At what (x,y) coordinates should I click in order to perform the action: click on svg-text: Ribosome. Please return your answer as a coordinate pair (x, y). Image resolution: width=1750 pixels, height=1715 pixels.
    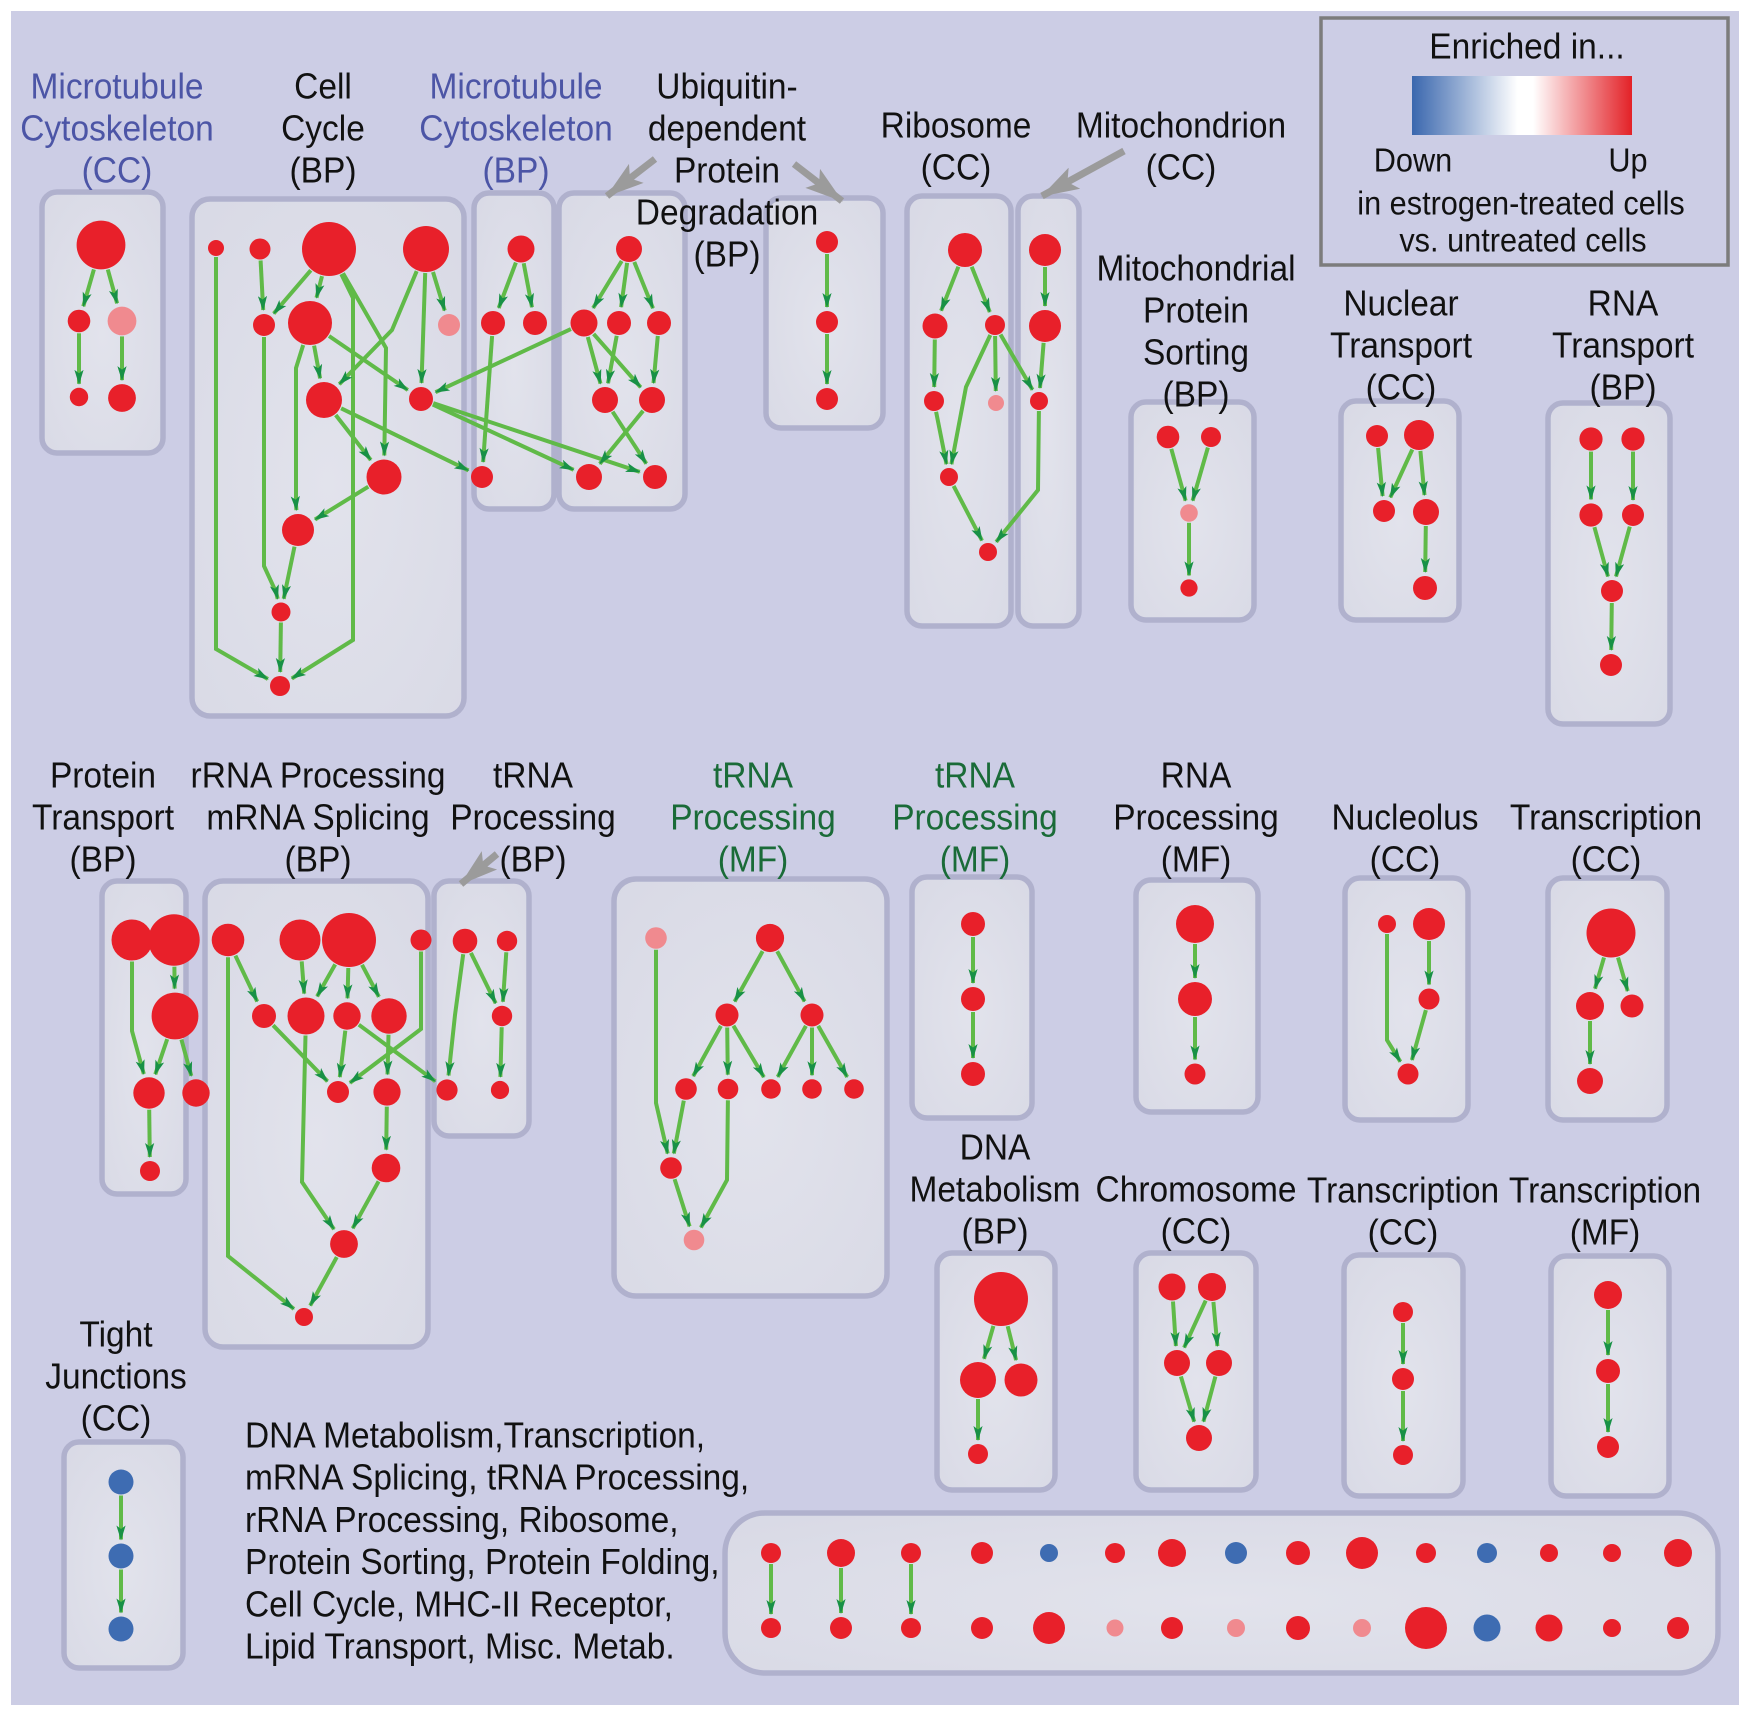
    Looking at the image, I should click on (956, 125).